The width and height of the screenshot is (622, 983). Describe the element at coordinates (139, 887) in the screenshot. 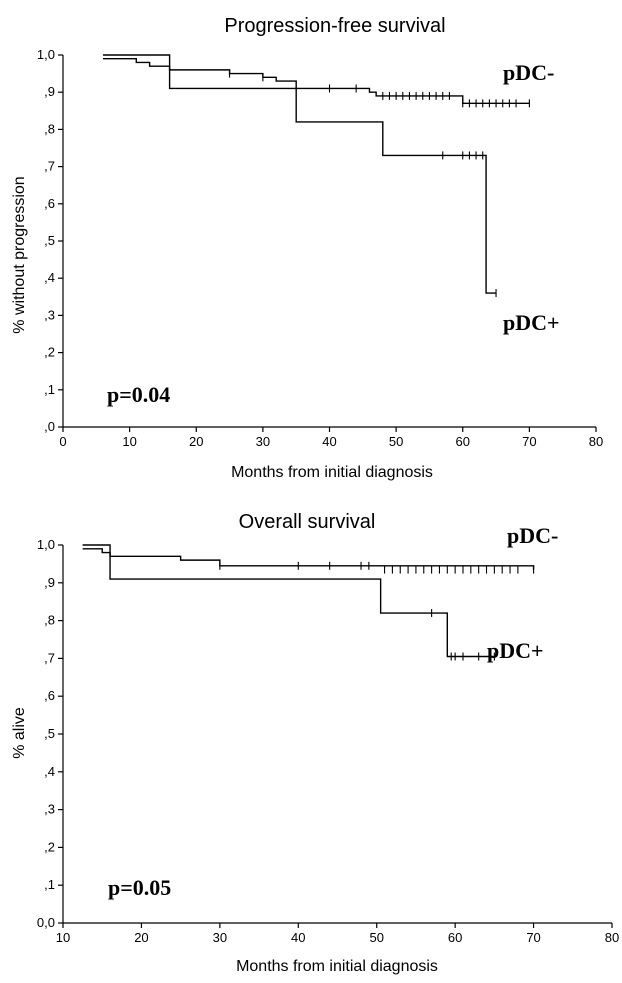

I see `p-value-annotation: p=0.05` at that location.